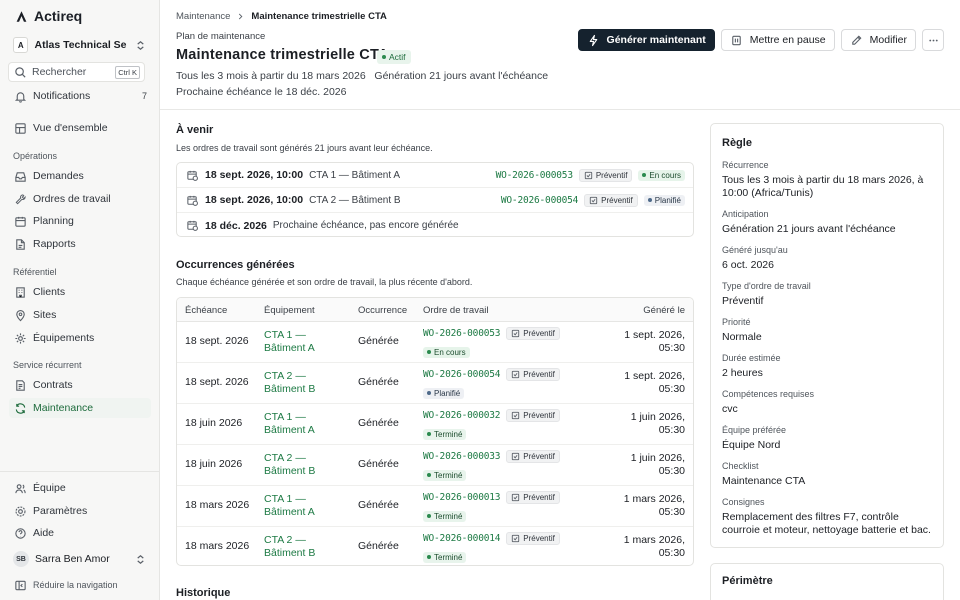  What do you see at coordinates (47, 365) in the screenshot?
I see `nav-section-service: Service récurrent` at bounding box center [47, 365].